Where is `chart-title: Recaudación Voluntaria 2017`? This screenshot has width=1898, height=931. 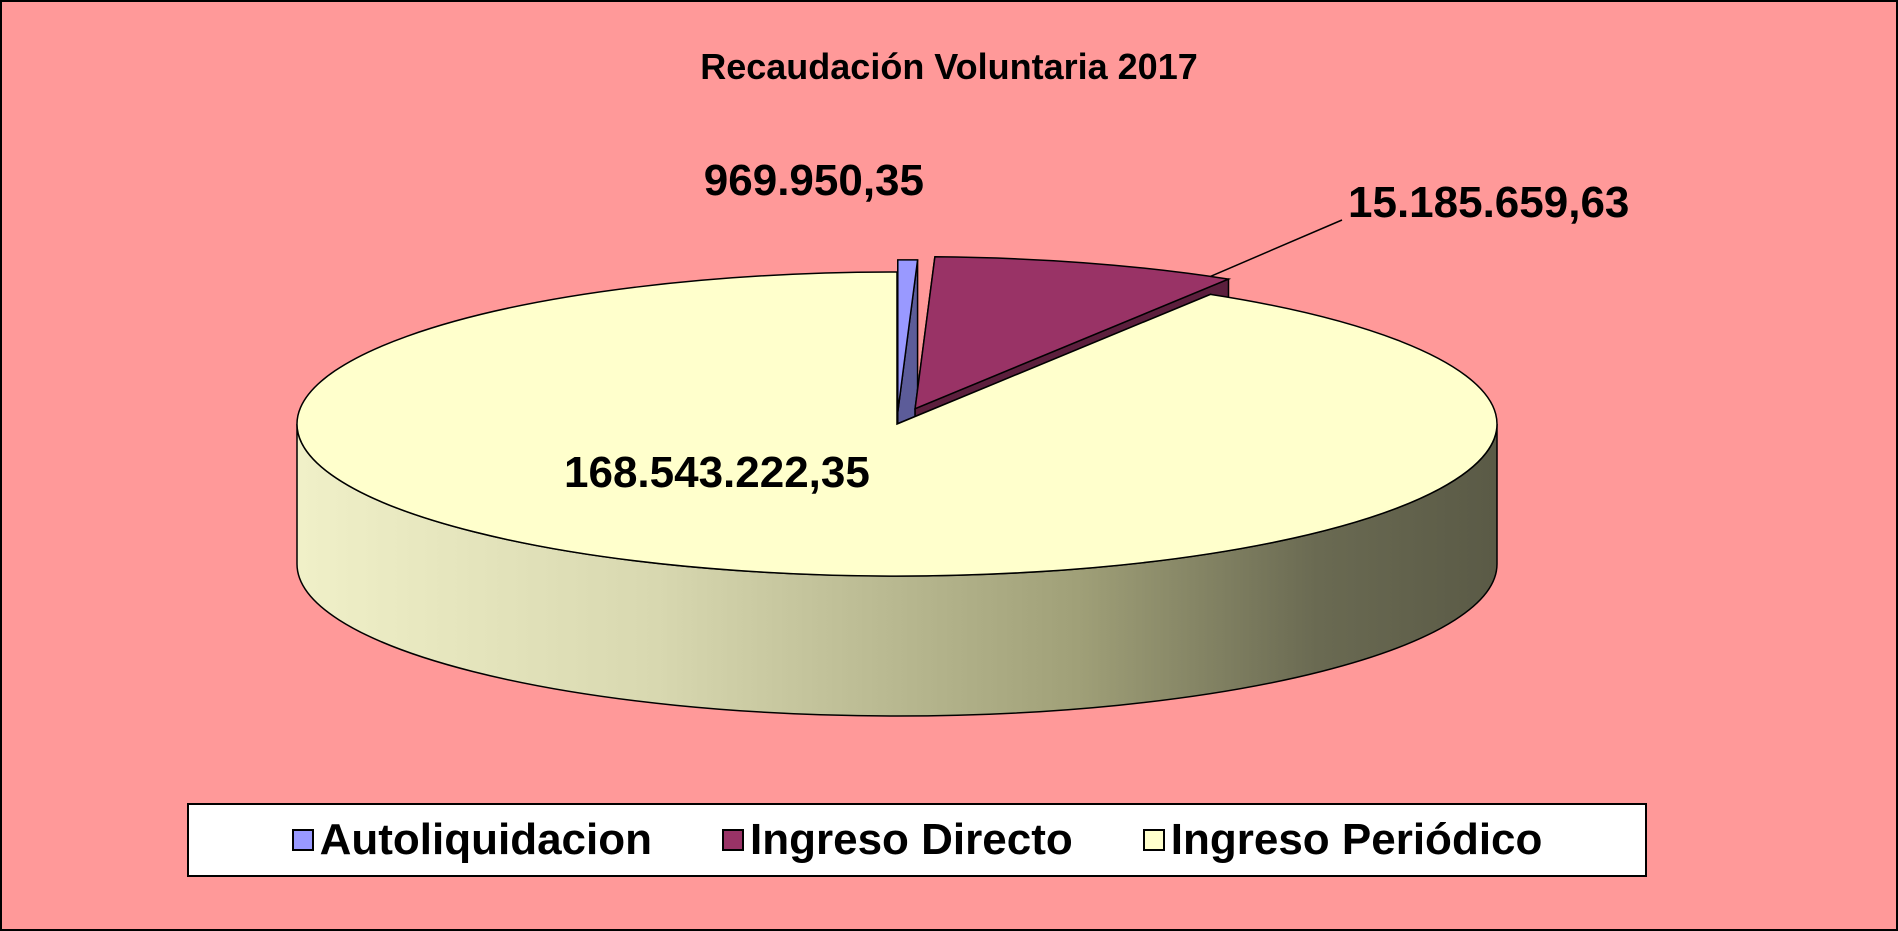 chart-title: Recaudación Voluntaria 2017 is located at coordinates (949, 66).